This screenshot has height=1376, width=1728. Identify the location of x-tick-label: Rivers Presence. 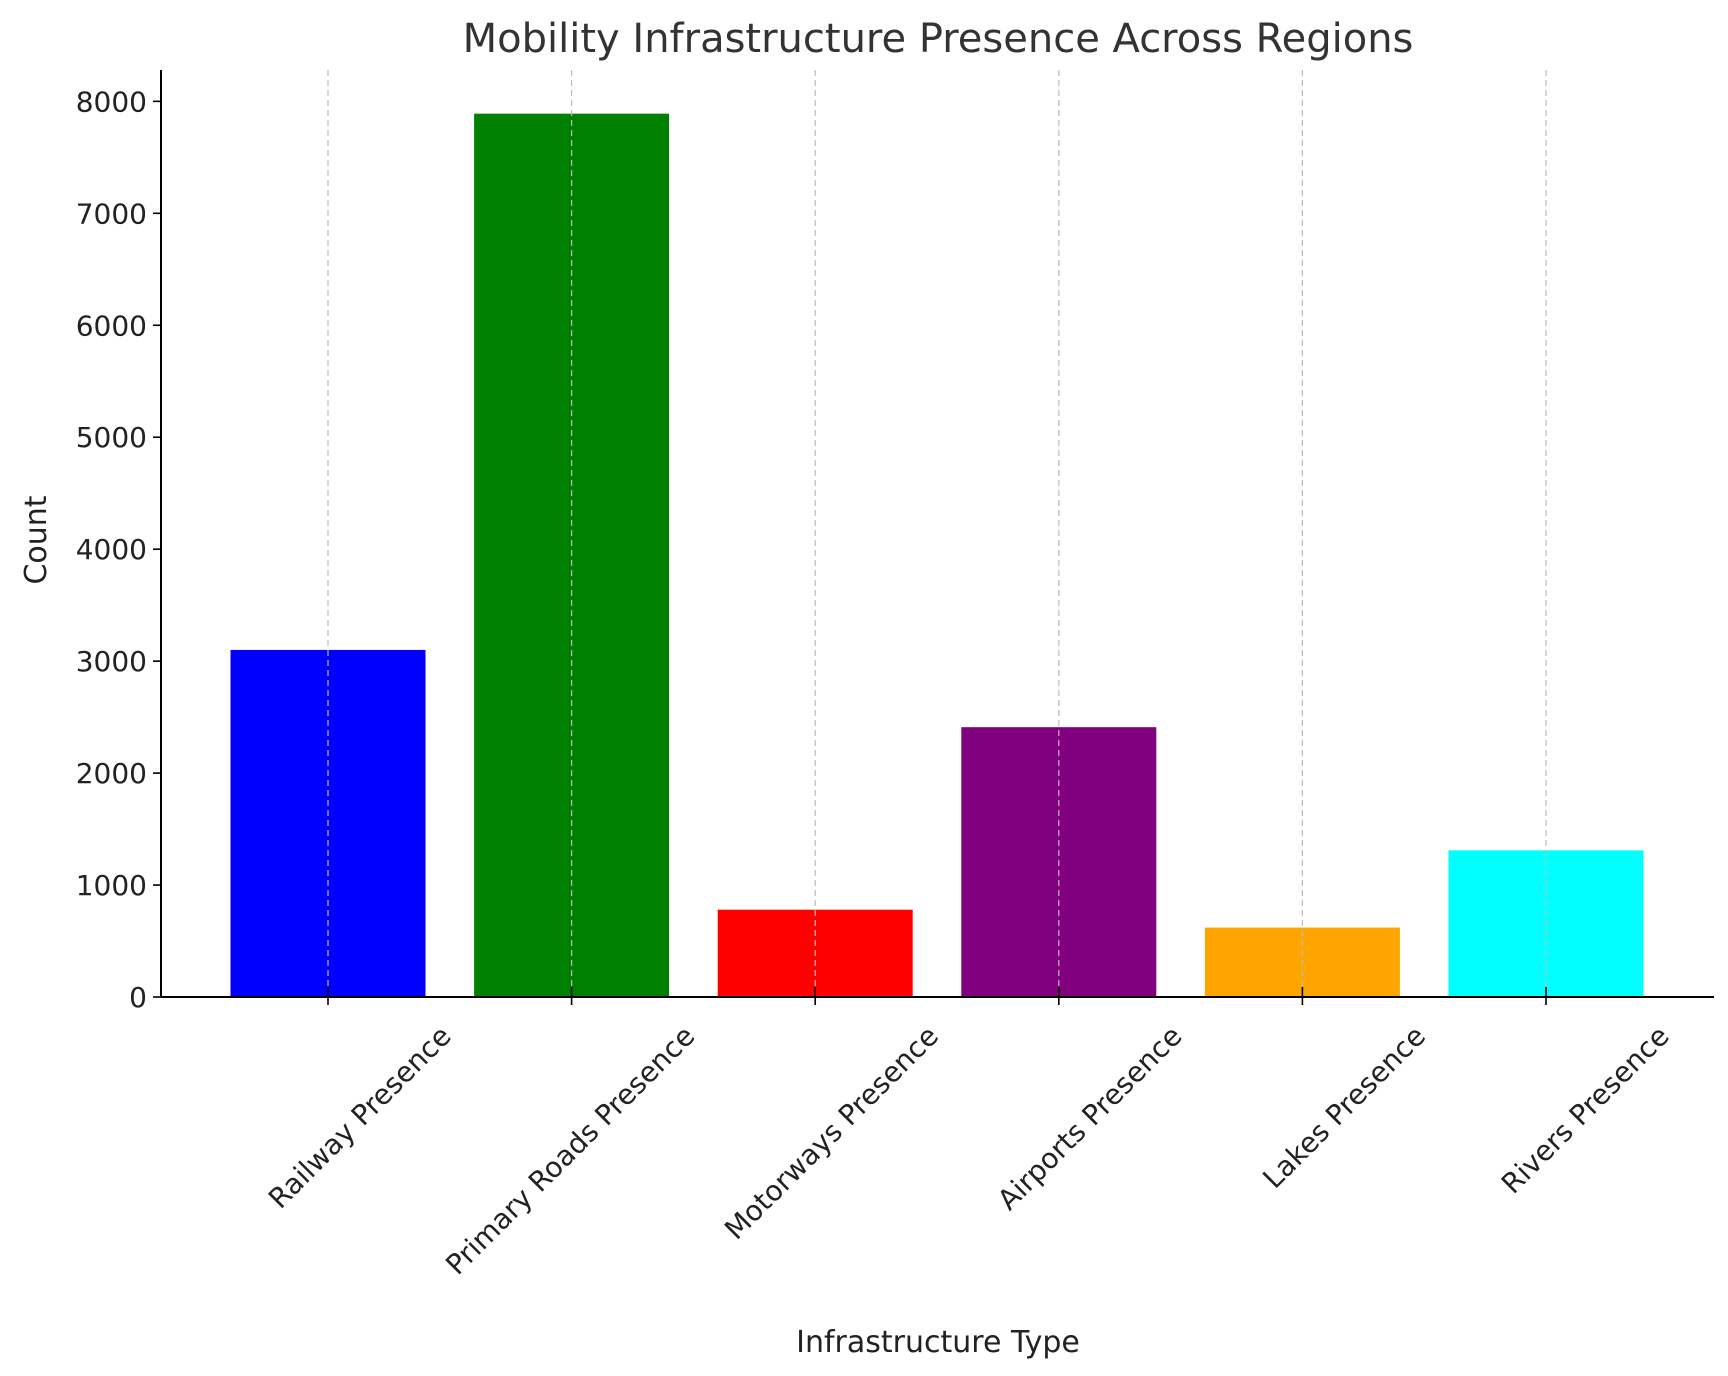
(1585, 1109).